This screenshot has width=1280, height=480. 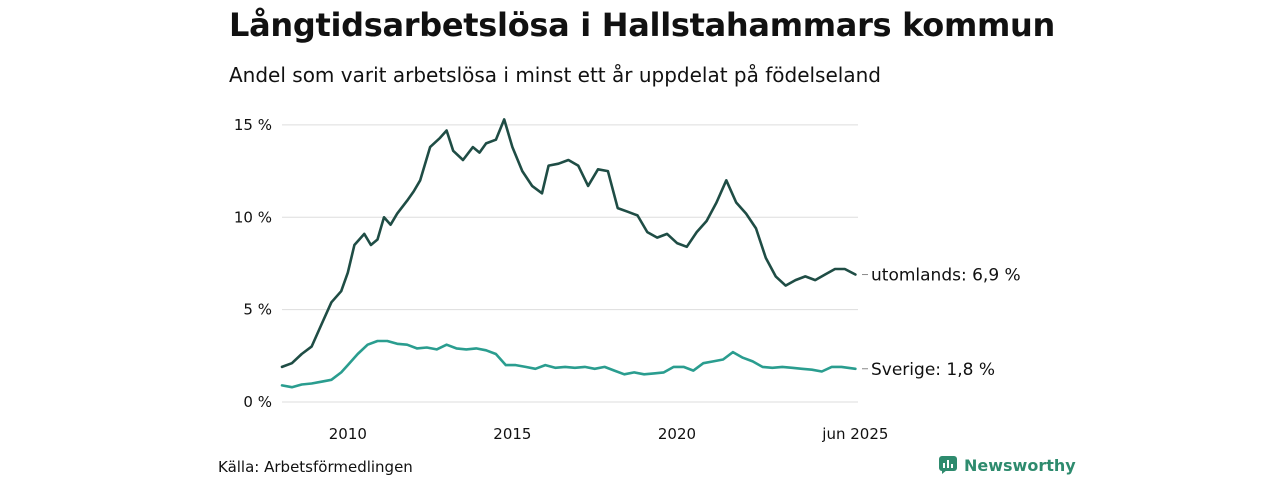 What do you see at coordinates (348, 434) in the screenshot?
I see `x-tick-label: 2010` at bounding box center [348, 434].